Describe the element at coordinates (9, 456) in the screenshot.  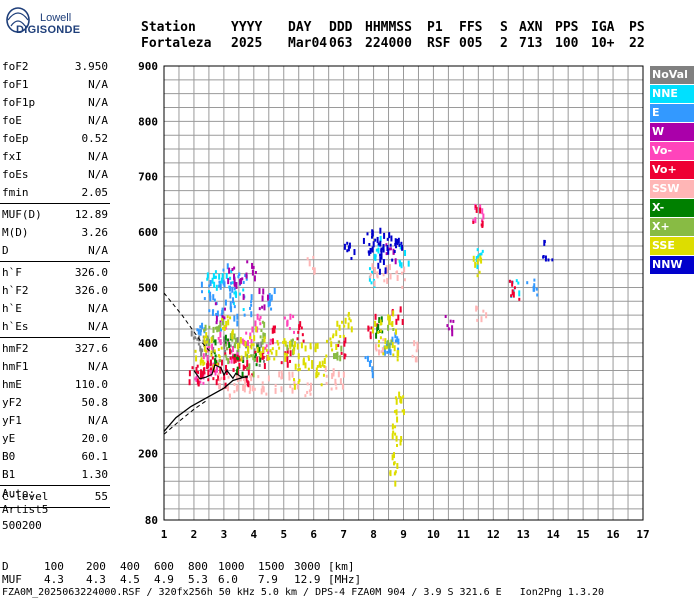
I see `param-label: B0` at that location.